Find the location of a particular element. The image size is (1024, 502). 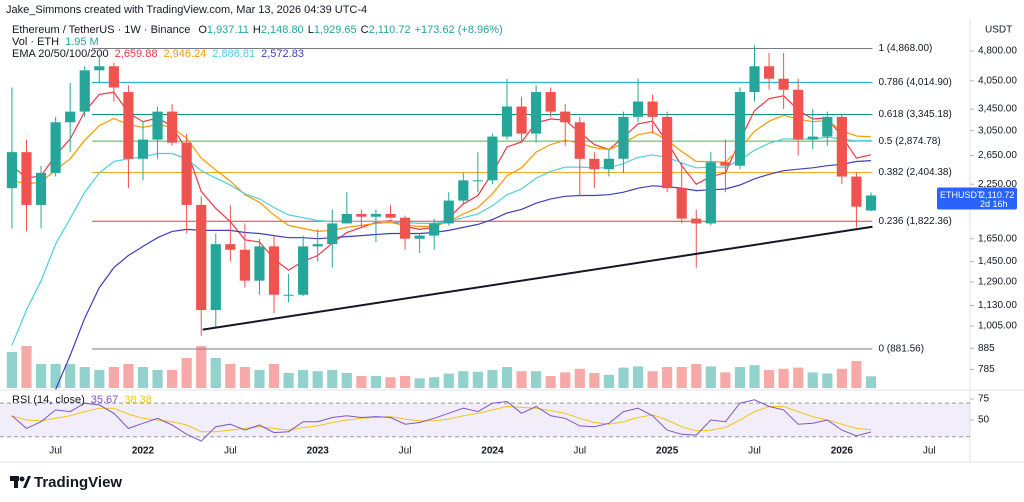

currency: USDT is located at coordinates (998, 30).